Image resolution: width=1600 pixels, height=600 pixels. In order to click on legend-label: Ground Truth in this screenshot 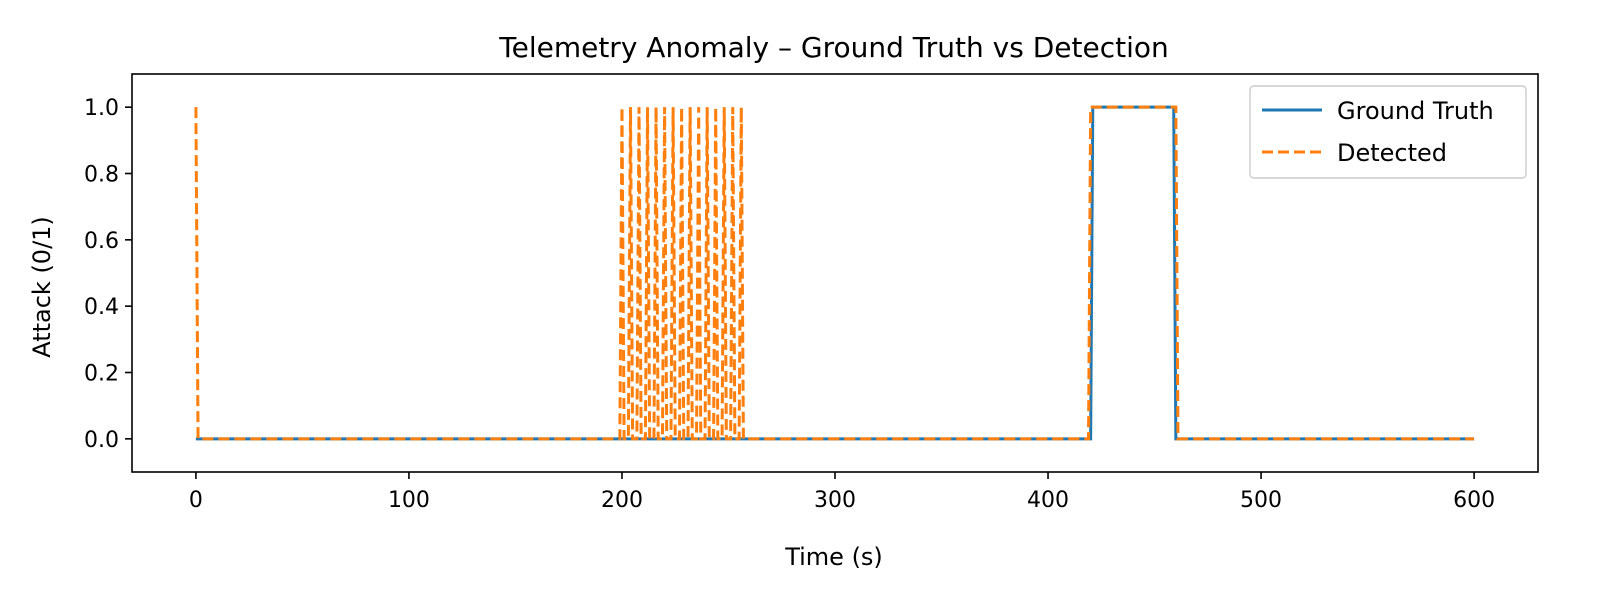, I will do `click(1415, 111)`.